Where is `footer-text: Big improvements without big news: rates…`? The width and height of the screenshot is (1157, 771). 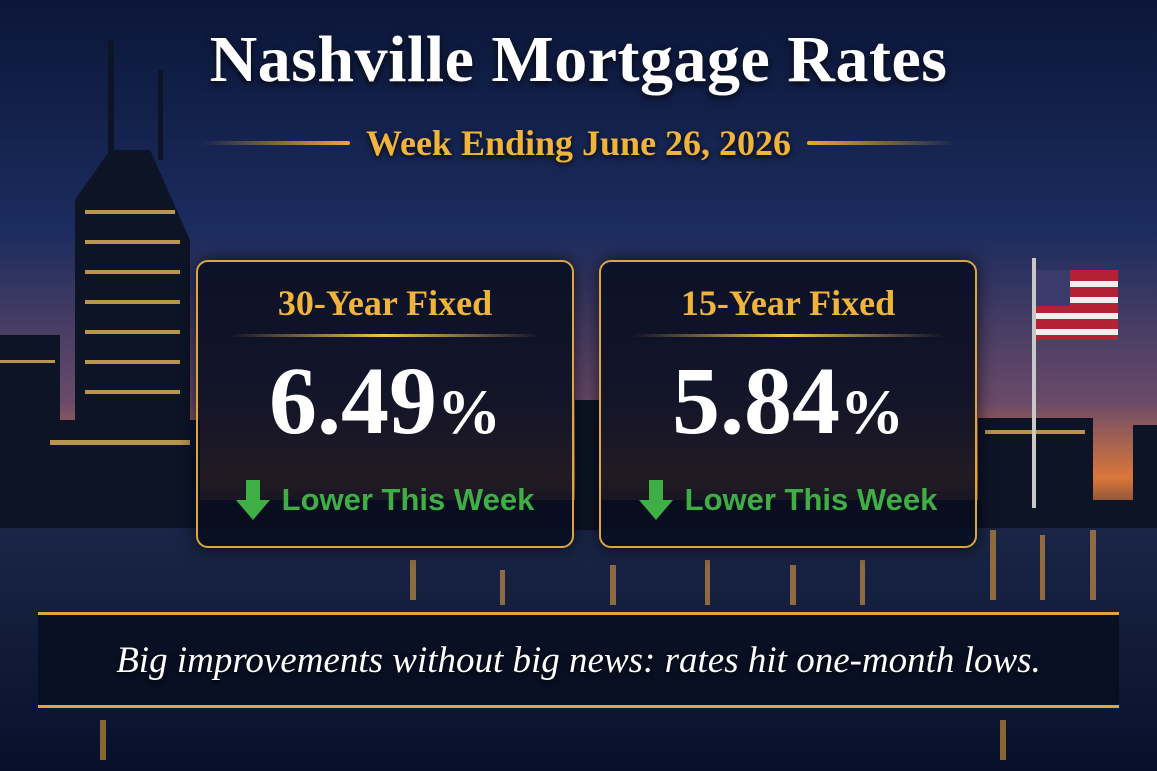
footer-text: Big improvements without big news: rates… is located at coordinates (578, 660).